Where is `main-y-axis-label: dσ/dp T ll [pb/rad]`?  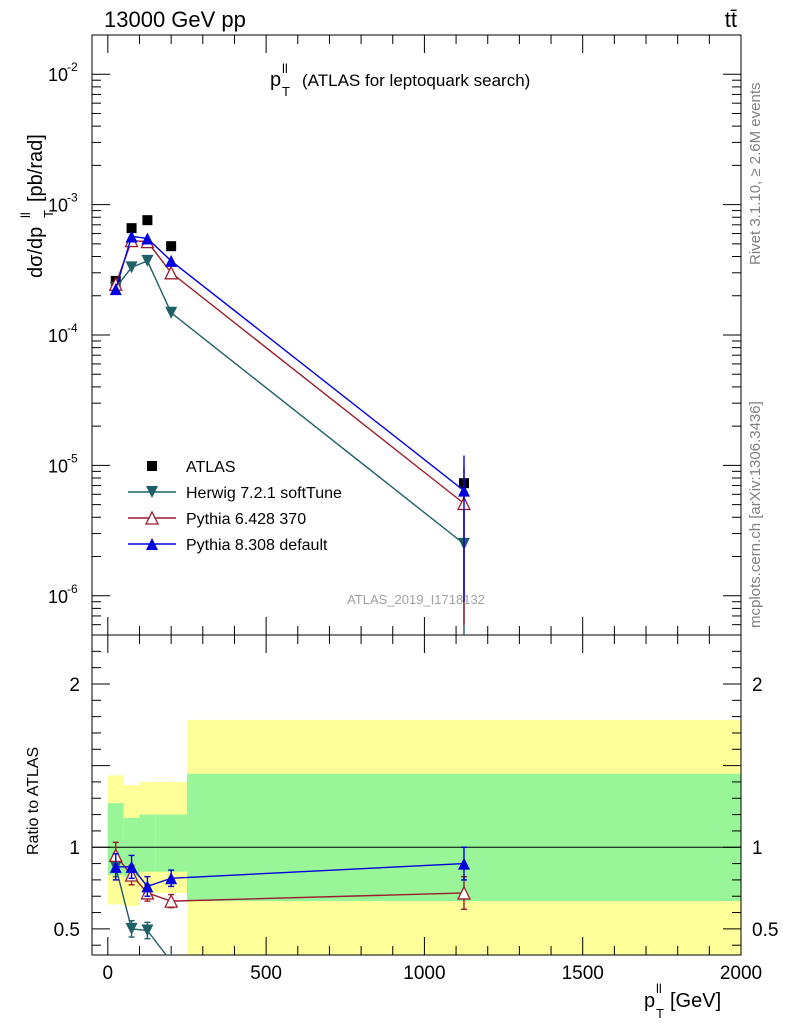 main-y-axis-label: dσ/dp T ll [pb/rad] is located at coordinates (37, 206).